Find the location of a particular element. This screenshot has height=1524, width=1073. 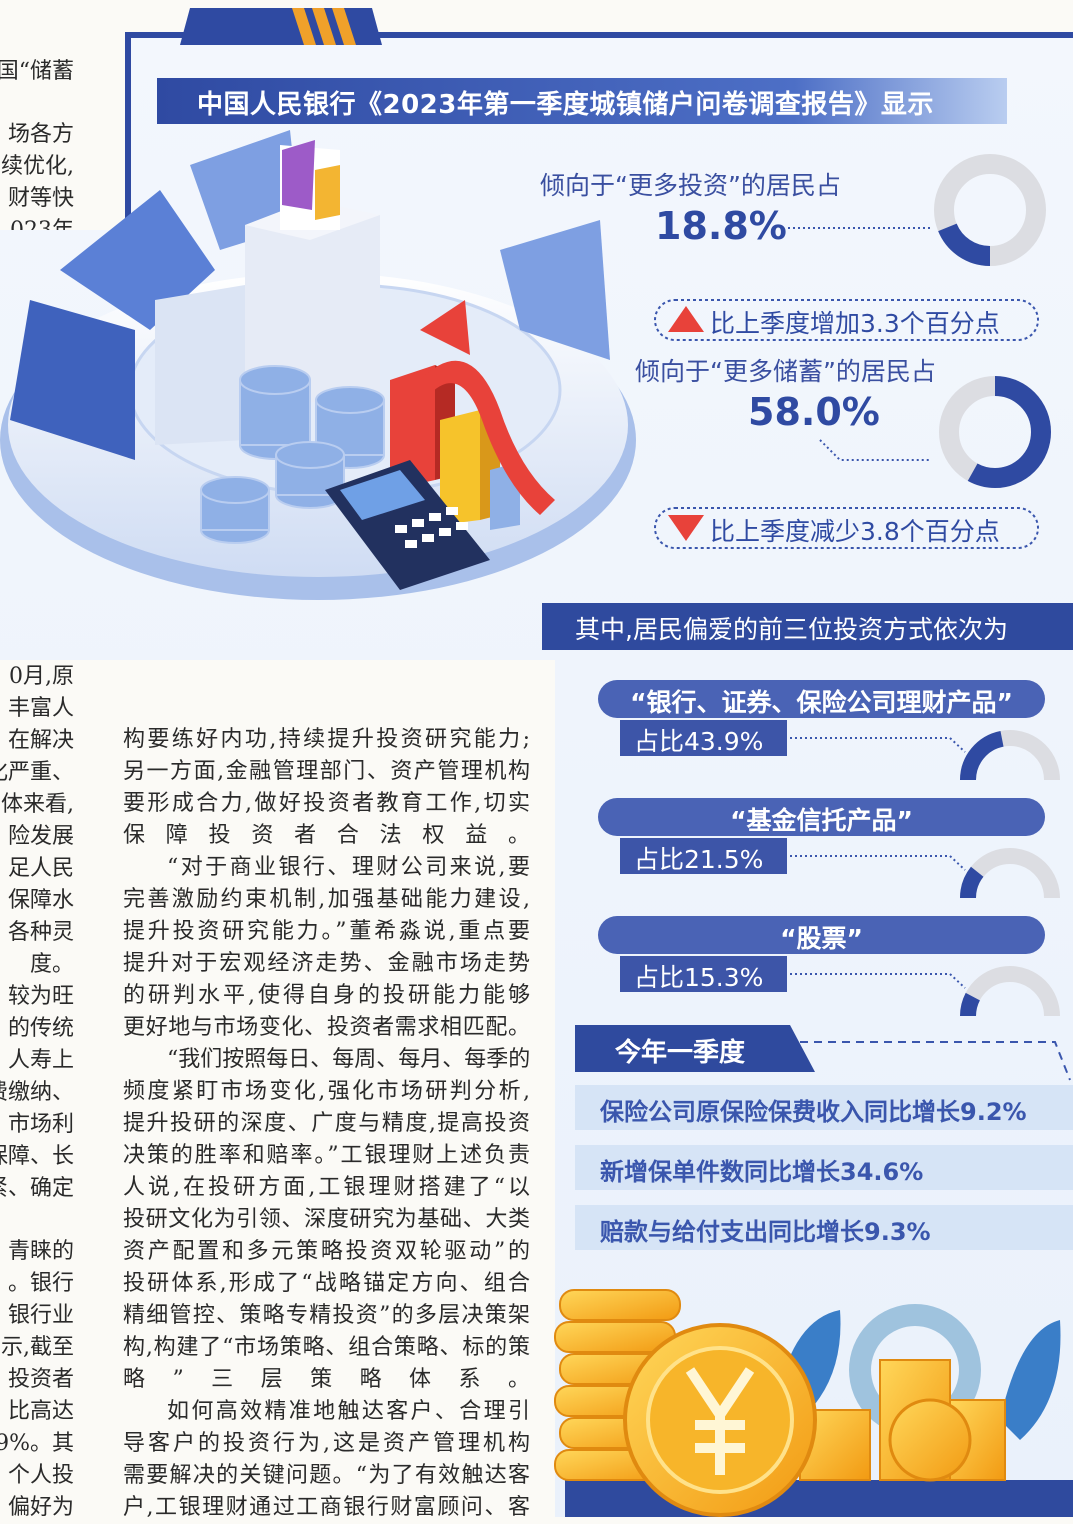

dash is located at coordinates (935, 1061).